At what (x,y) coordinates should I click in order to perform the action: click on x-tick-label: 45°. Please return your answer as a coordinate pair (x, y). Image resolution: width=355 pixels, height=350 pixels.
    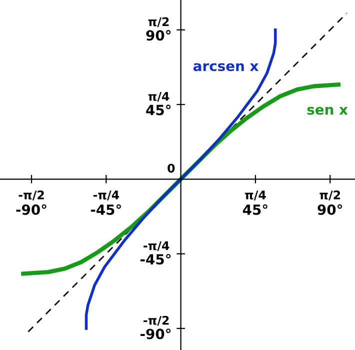
    Looking at the image, I should click on (255, 209).